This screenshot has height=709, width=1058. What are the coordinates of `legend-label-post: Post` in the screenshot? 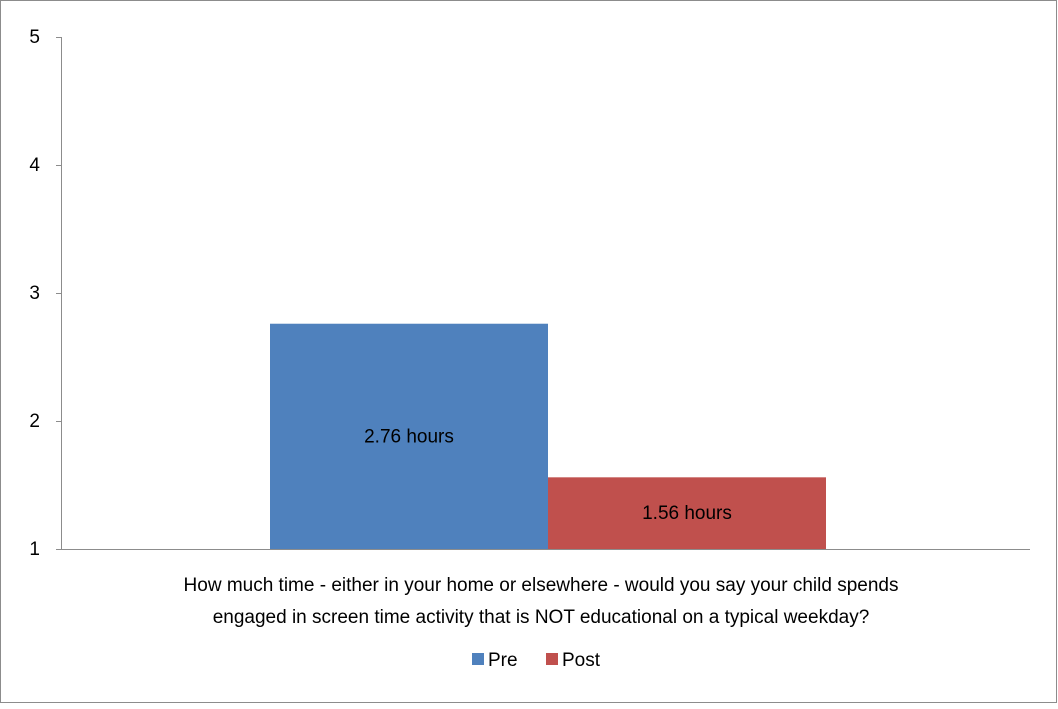 It's located at (581, 660).